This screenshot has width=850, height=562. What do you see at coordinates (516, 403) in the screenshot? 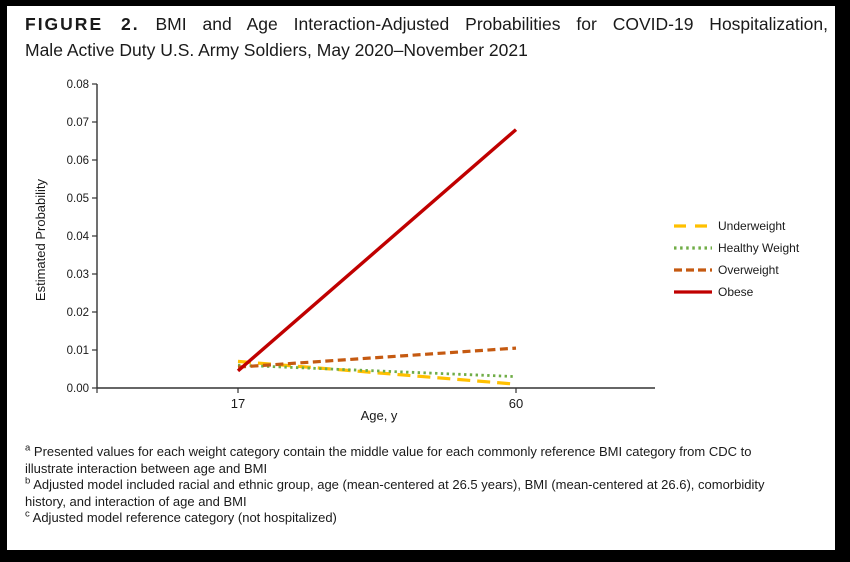
I see `x-tick-label: 60` at bounding box center [516, 403].